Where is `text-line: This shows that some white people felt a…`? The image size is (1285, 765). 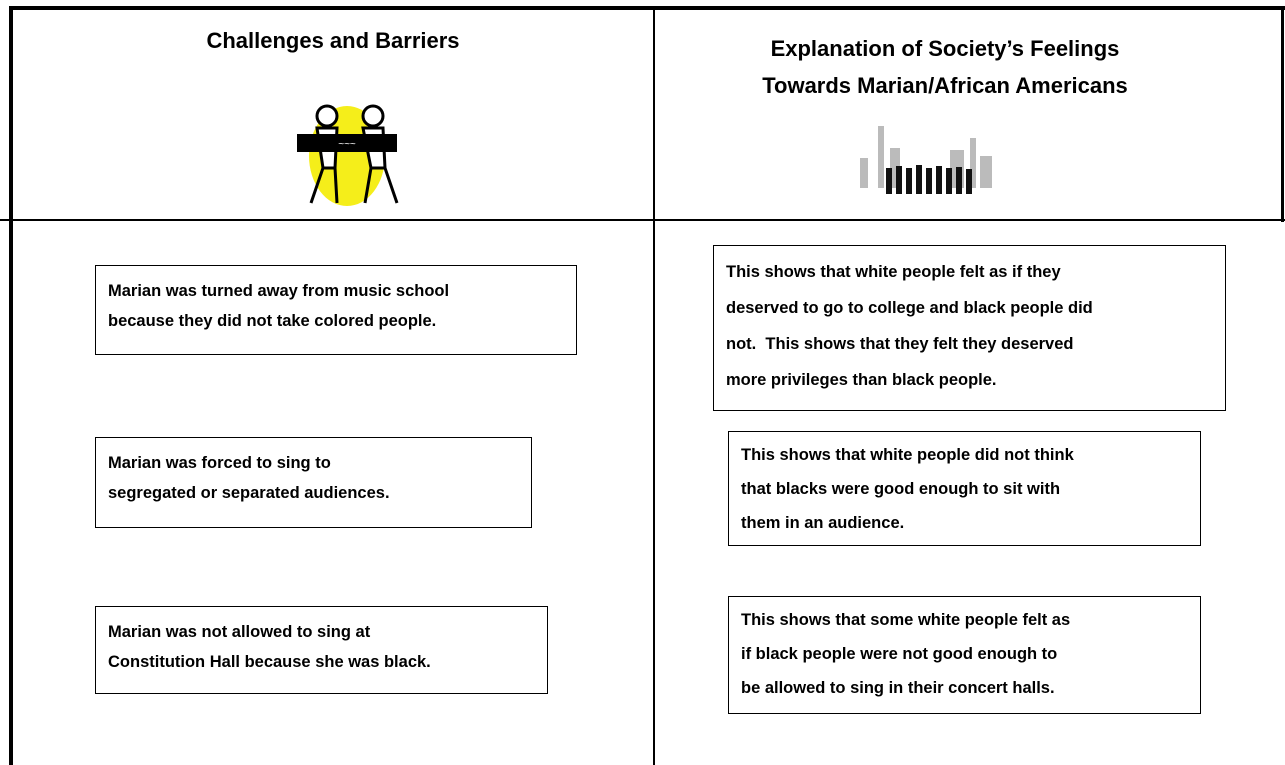 text-line: This shows that some white people felt a… is located at coordinates (906, 620).